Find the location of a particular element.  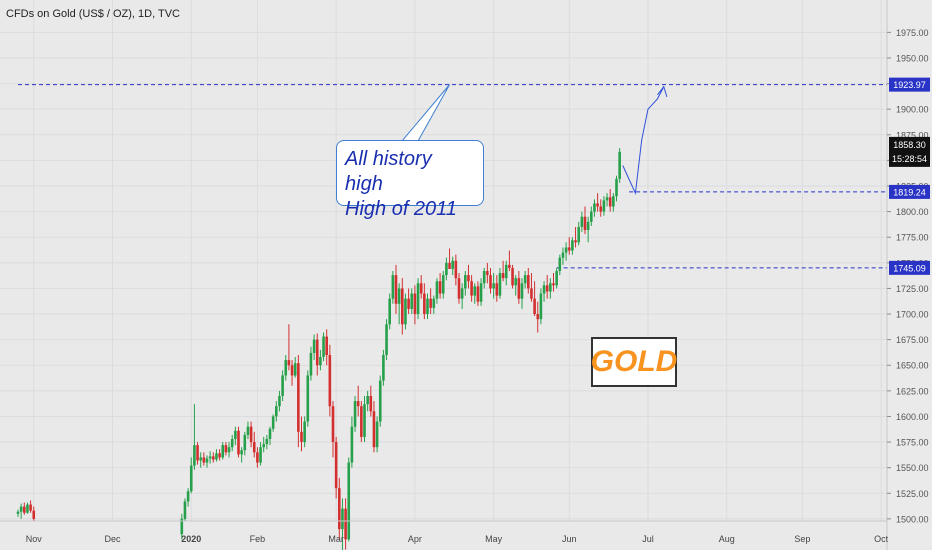

callout-box: All history high High of 2011 is located at coordinates (410, 180).